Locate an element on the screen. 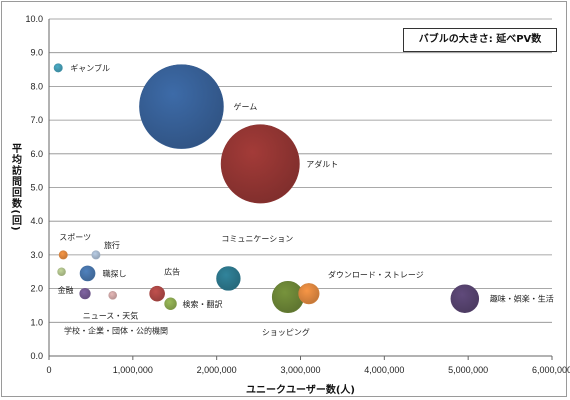 The image size is (570, 400). bubble-label: 旅行 is located at coordinates (112, 245).